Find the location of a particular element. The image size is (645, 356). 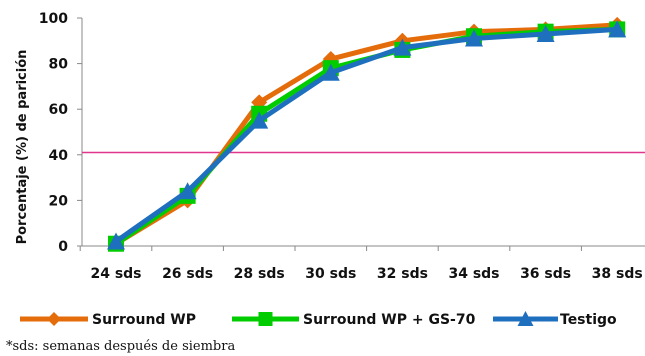

x-tick-label: 32 sds is located at coordinates (402, 274).